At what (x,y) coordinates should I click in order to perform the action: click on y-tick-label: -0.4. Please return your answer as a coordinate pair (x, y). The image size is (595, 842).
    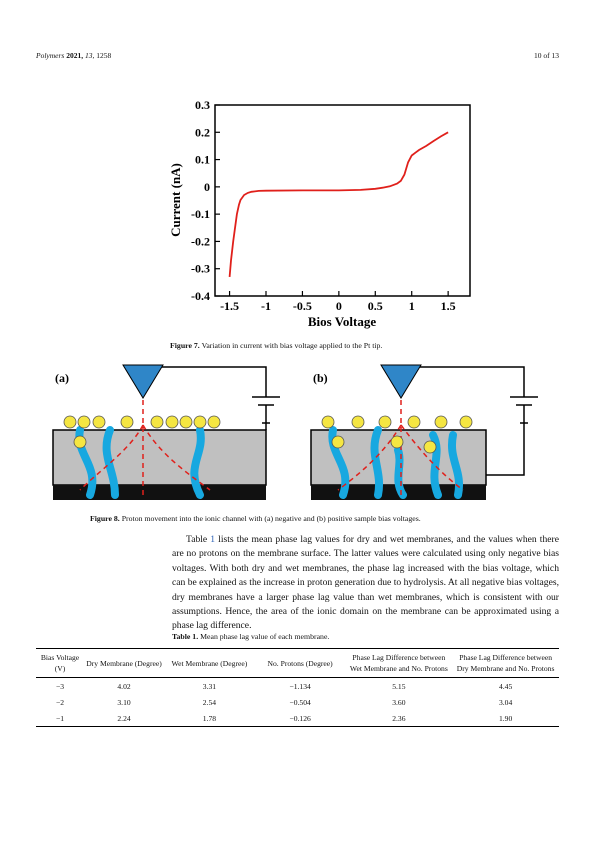
    Looking at the image, I should click on (200, 296).